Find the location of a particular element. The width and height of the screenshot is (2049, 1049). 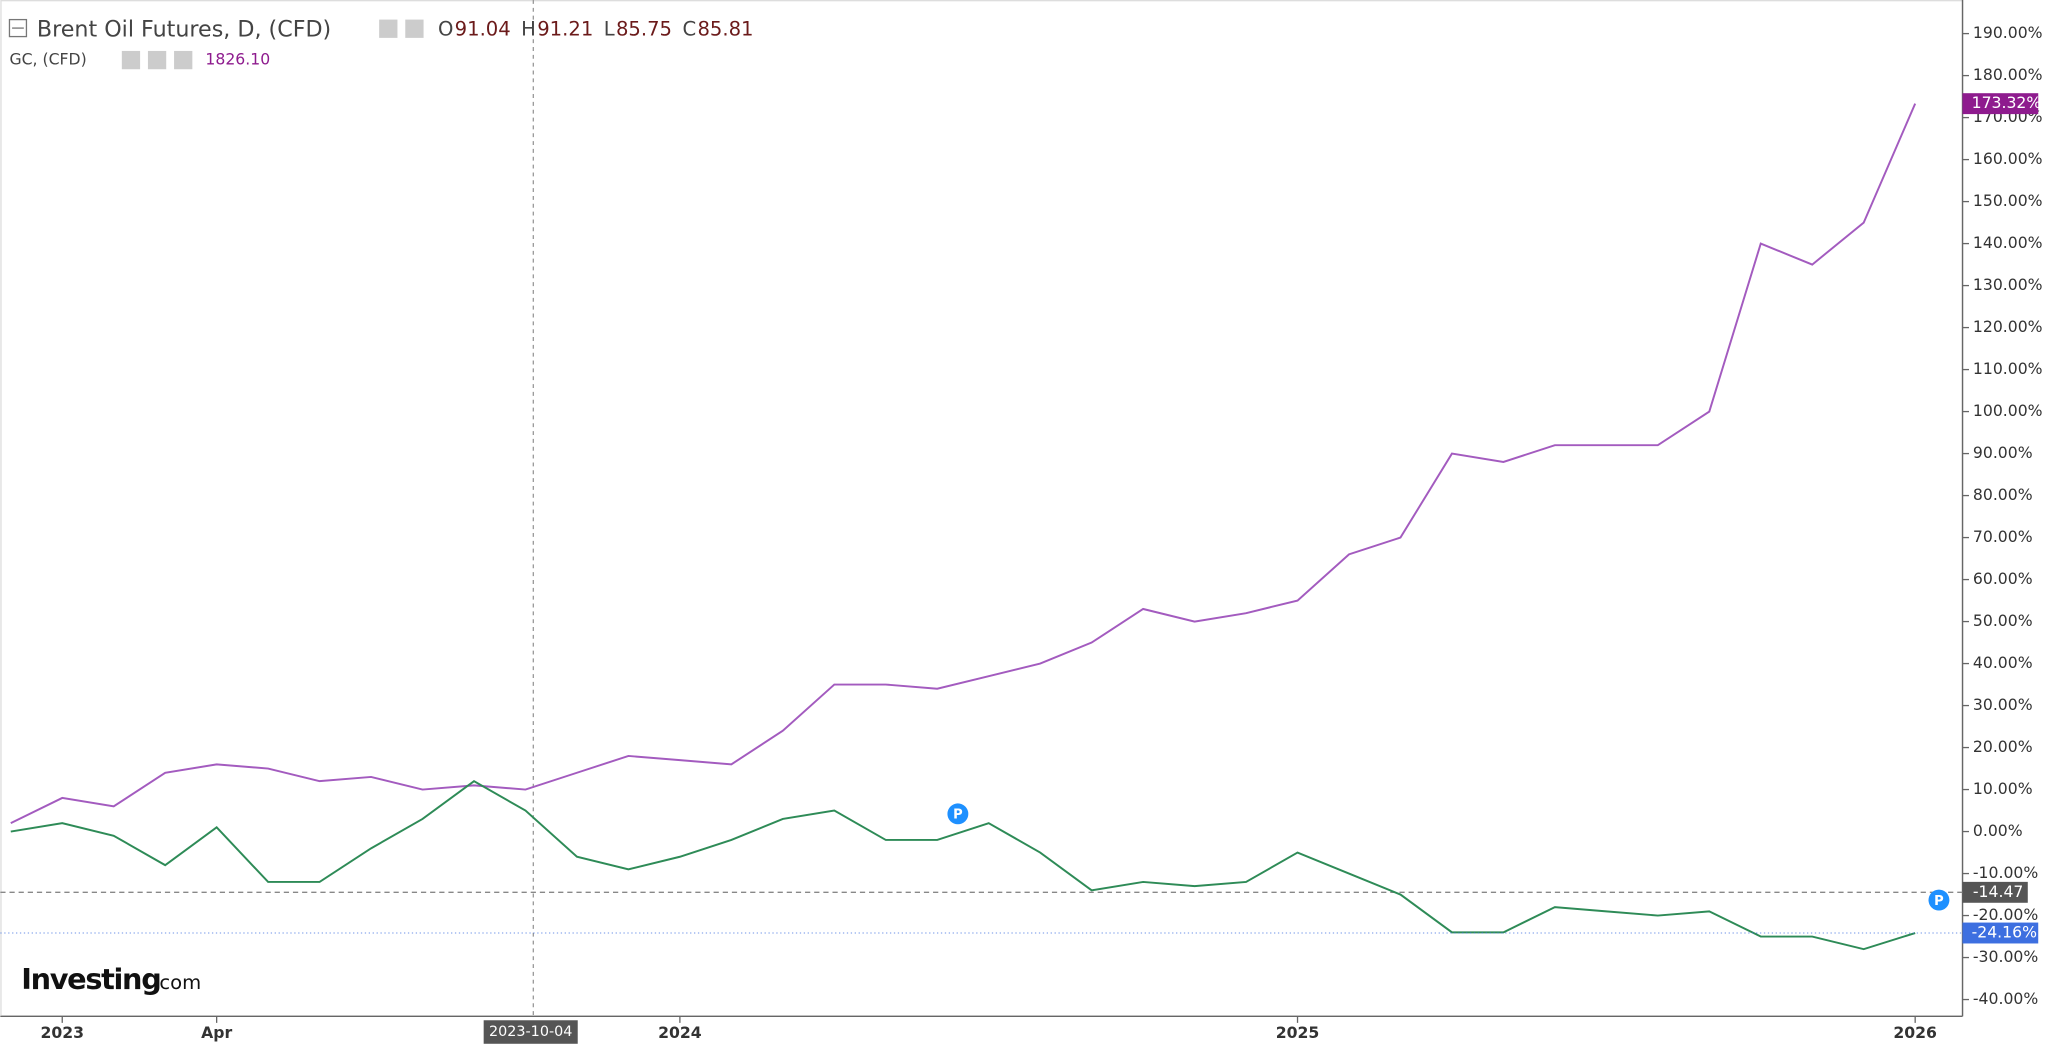

last-value-label: 173.32% is located at coordinates (2007, 102).